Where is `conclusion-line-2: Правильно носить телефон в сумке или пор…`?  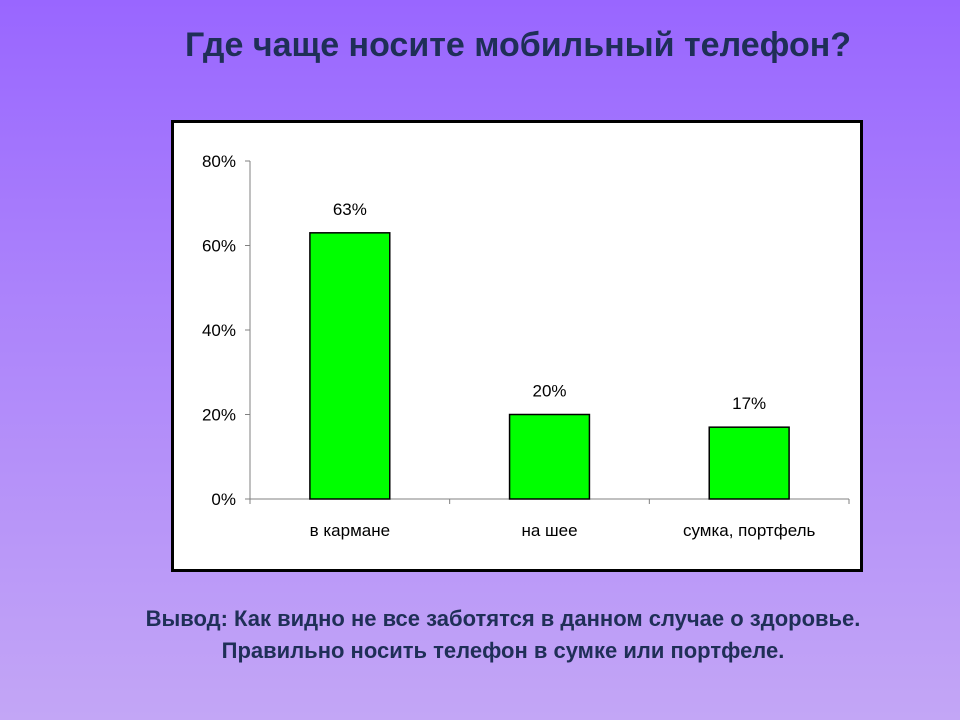
conclusion-line-2: Правильно носить телефон в сумке или пор… is located at coordinates (503, 650).